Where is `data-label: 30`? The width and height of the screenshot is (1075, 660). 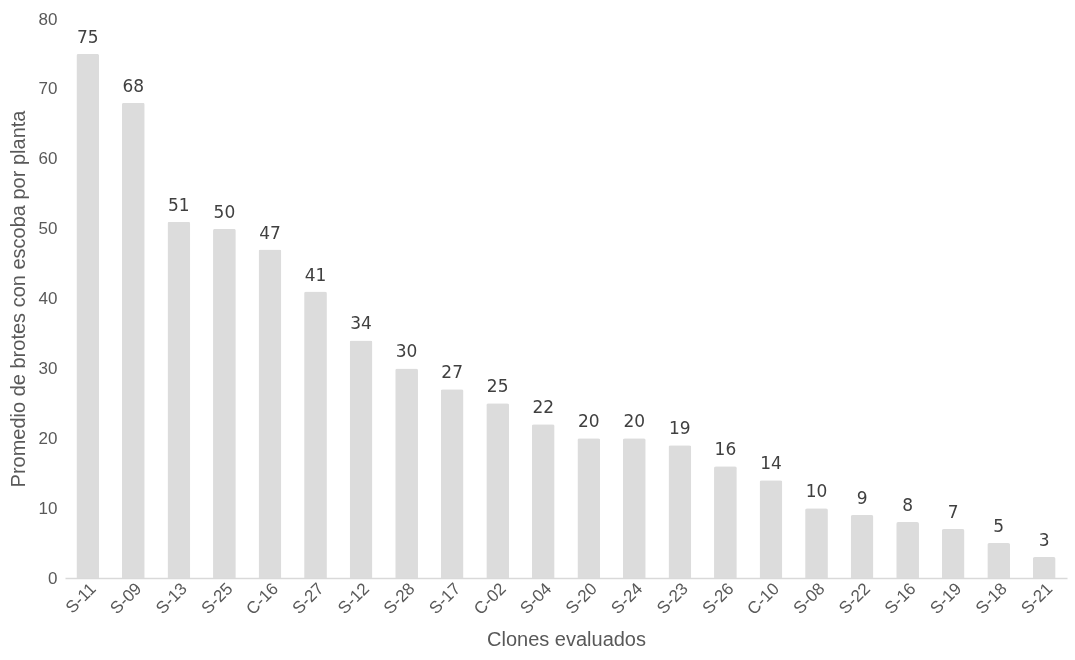 data-label: 30 is located at coordinates (406, 351).